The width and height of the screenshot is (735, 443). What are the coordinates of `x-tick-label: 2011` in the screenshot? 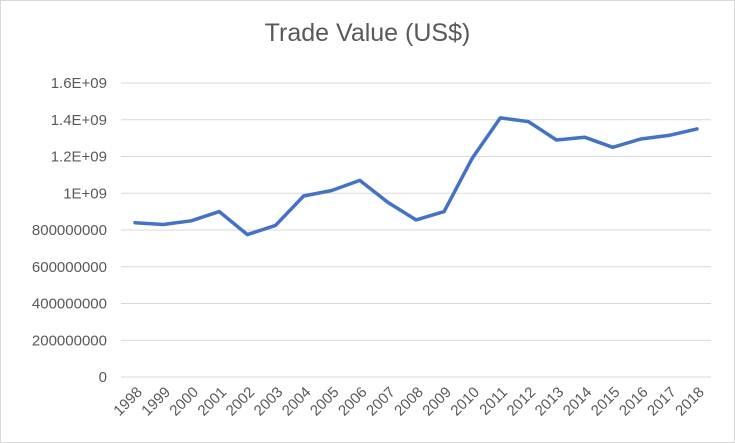 It's located at (493, 401).